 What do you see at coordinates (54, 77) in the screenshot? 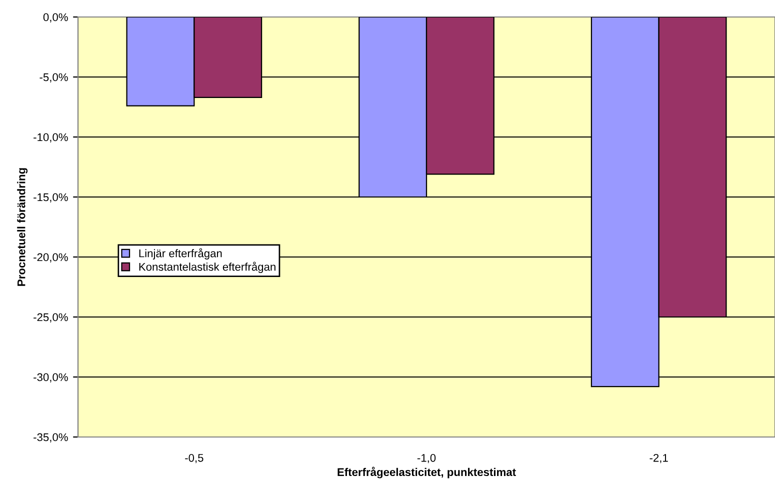
I see `y-tick-label: -5,0%` at bounding box center [54, 77].